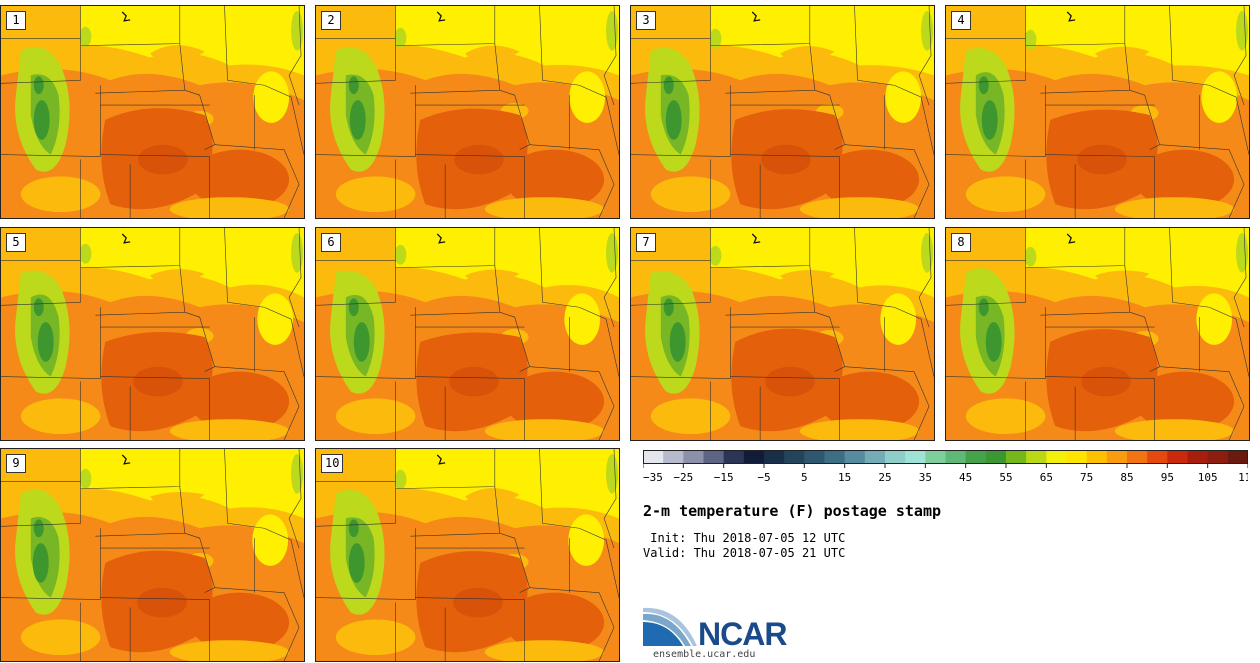 The width and height of the screenshot is (1260, 663). Describe the element at coordinates (763, 477) in the screenshot. I see `colorbar-tick-label: −5` at that location.